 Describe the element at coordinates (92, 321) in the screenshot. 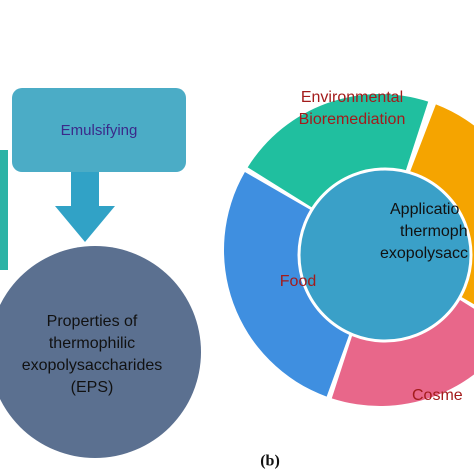

I see `circle-label: Properties of` at that location.